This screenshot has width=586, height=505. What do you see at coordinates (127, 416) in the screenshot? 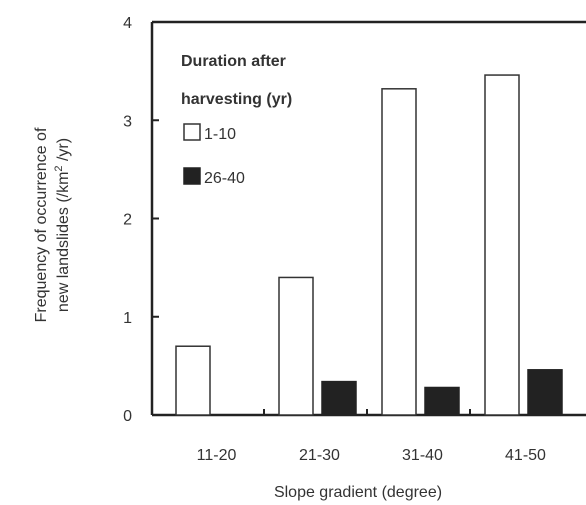
I see `y-tick-label-0: 0` at bounding box center [127, 416].